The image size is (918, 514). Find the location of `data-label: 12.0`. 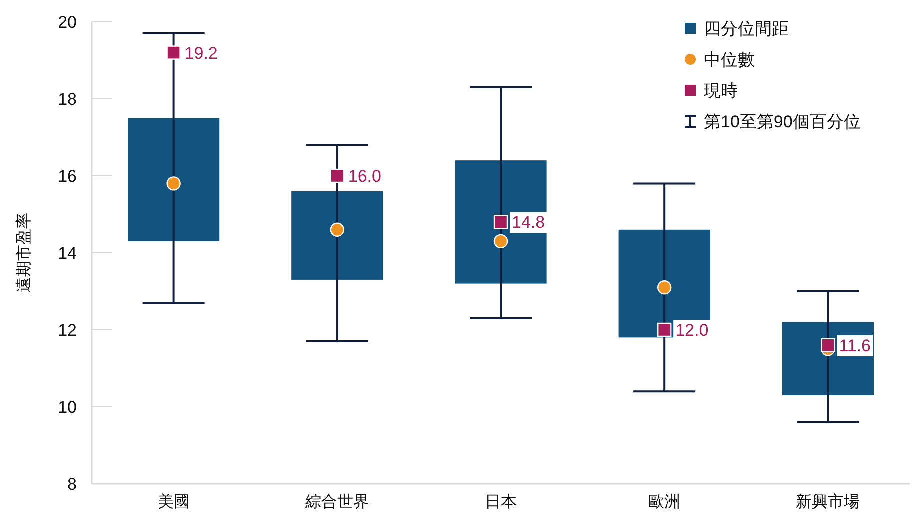

data-label: 12.0 is located at coordinates (692, 330).